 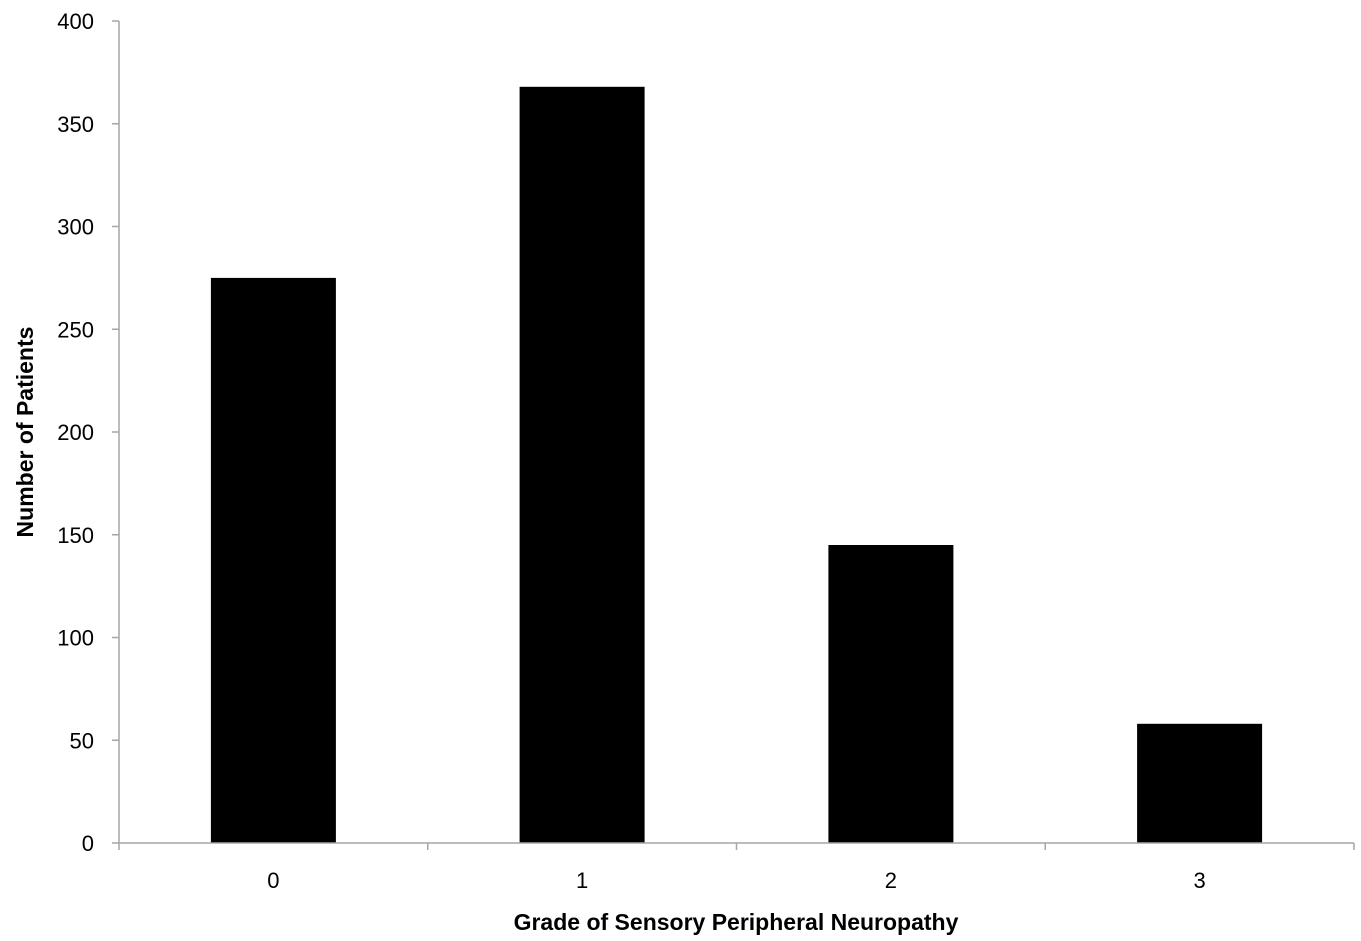 I want to click on y-tick-label: 250, so click(x=75, y=329).